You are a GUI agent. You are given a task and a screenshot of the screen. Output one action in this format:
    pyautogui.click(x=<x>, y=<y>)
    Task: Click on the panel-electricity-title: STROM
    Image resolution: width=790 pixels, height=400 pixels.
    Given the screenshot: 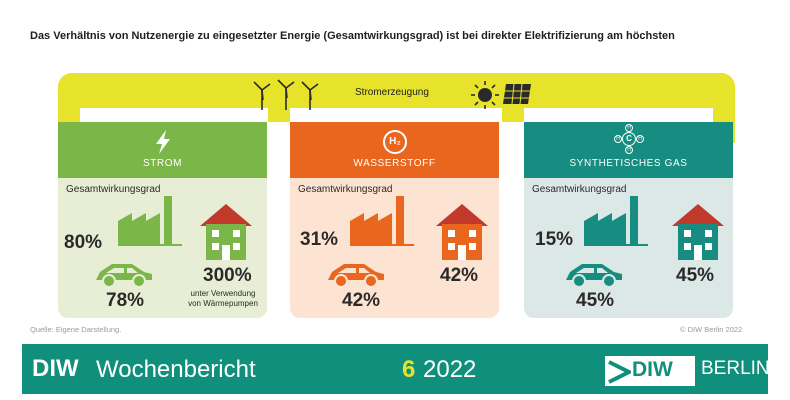 What is the action you would take?
    pyautogui.click(x=162, y=163)
    